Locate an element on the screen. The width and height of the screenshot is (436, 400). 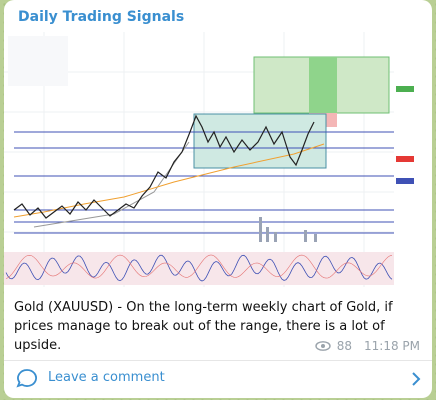
post-meta: 88 11:18 PM is located at coordinates (367, 346).